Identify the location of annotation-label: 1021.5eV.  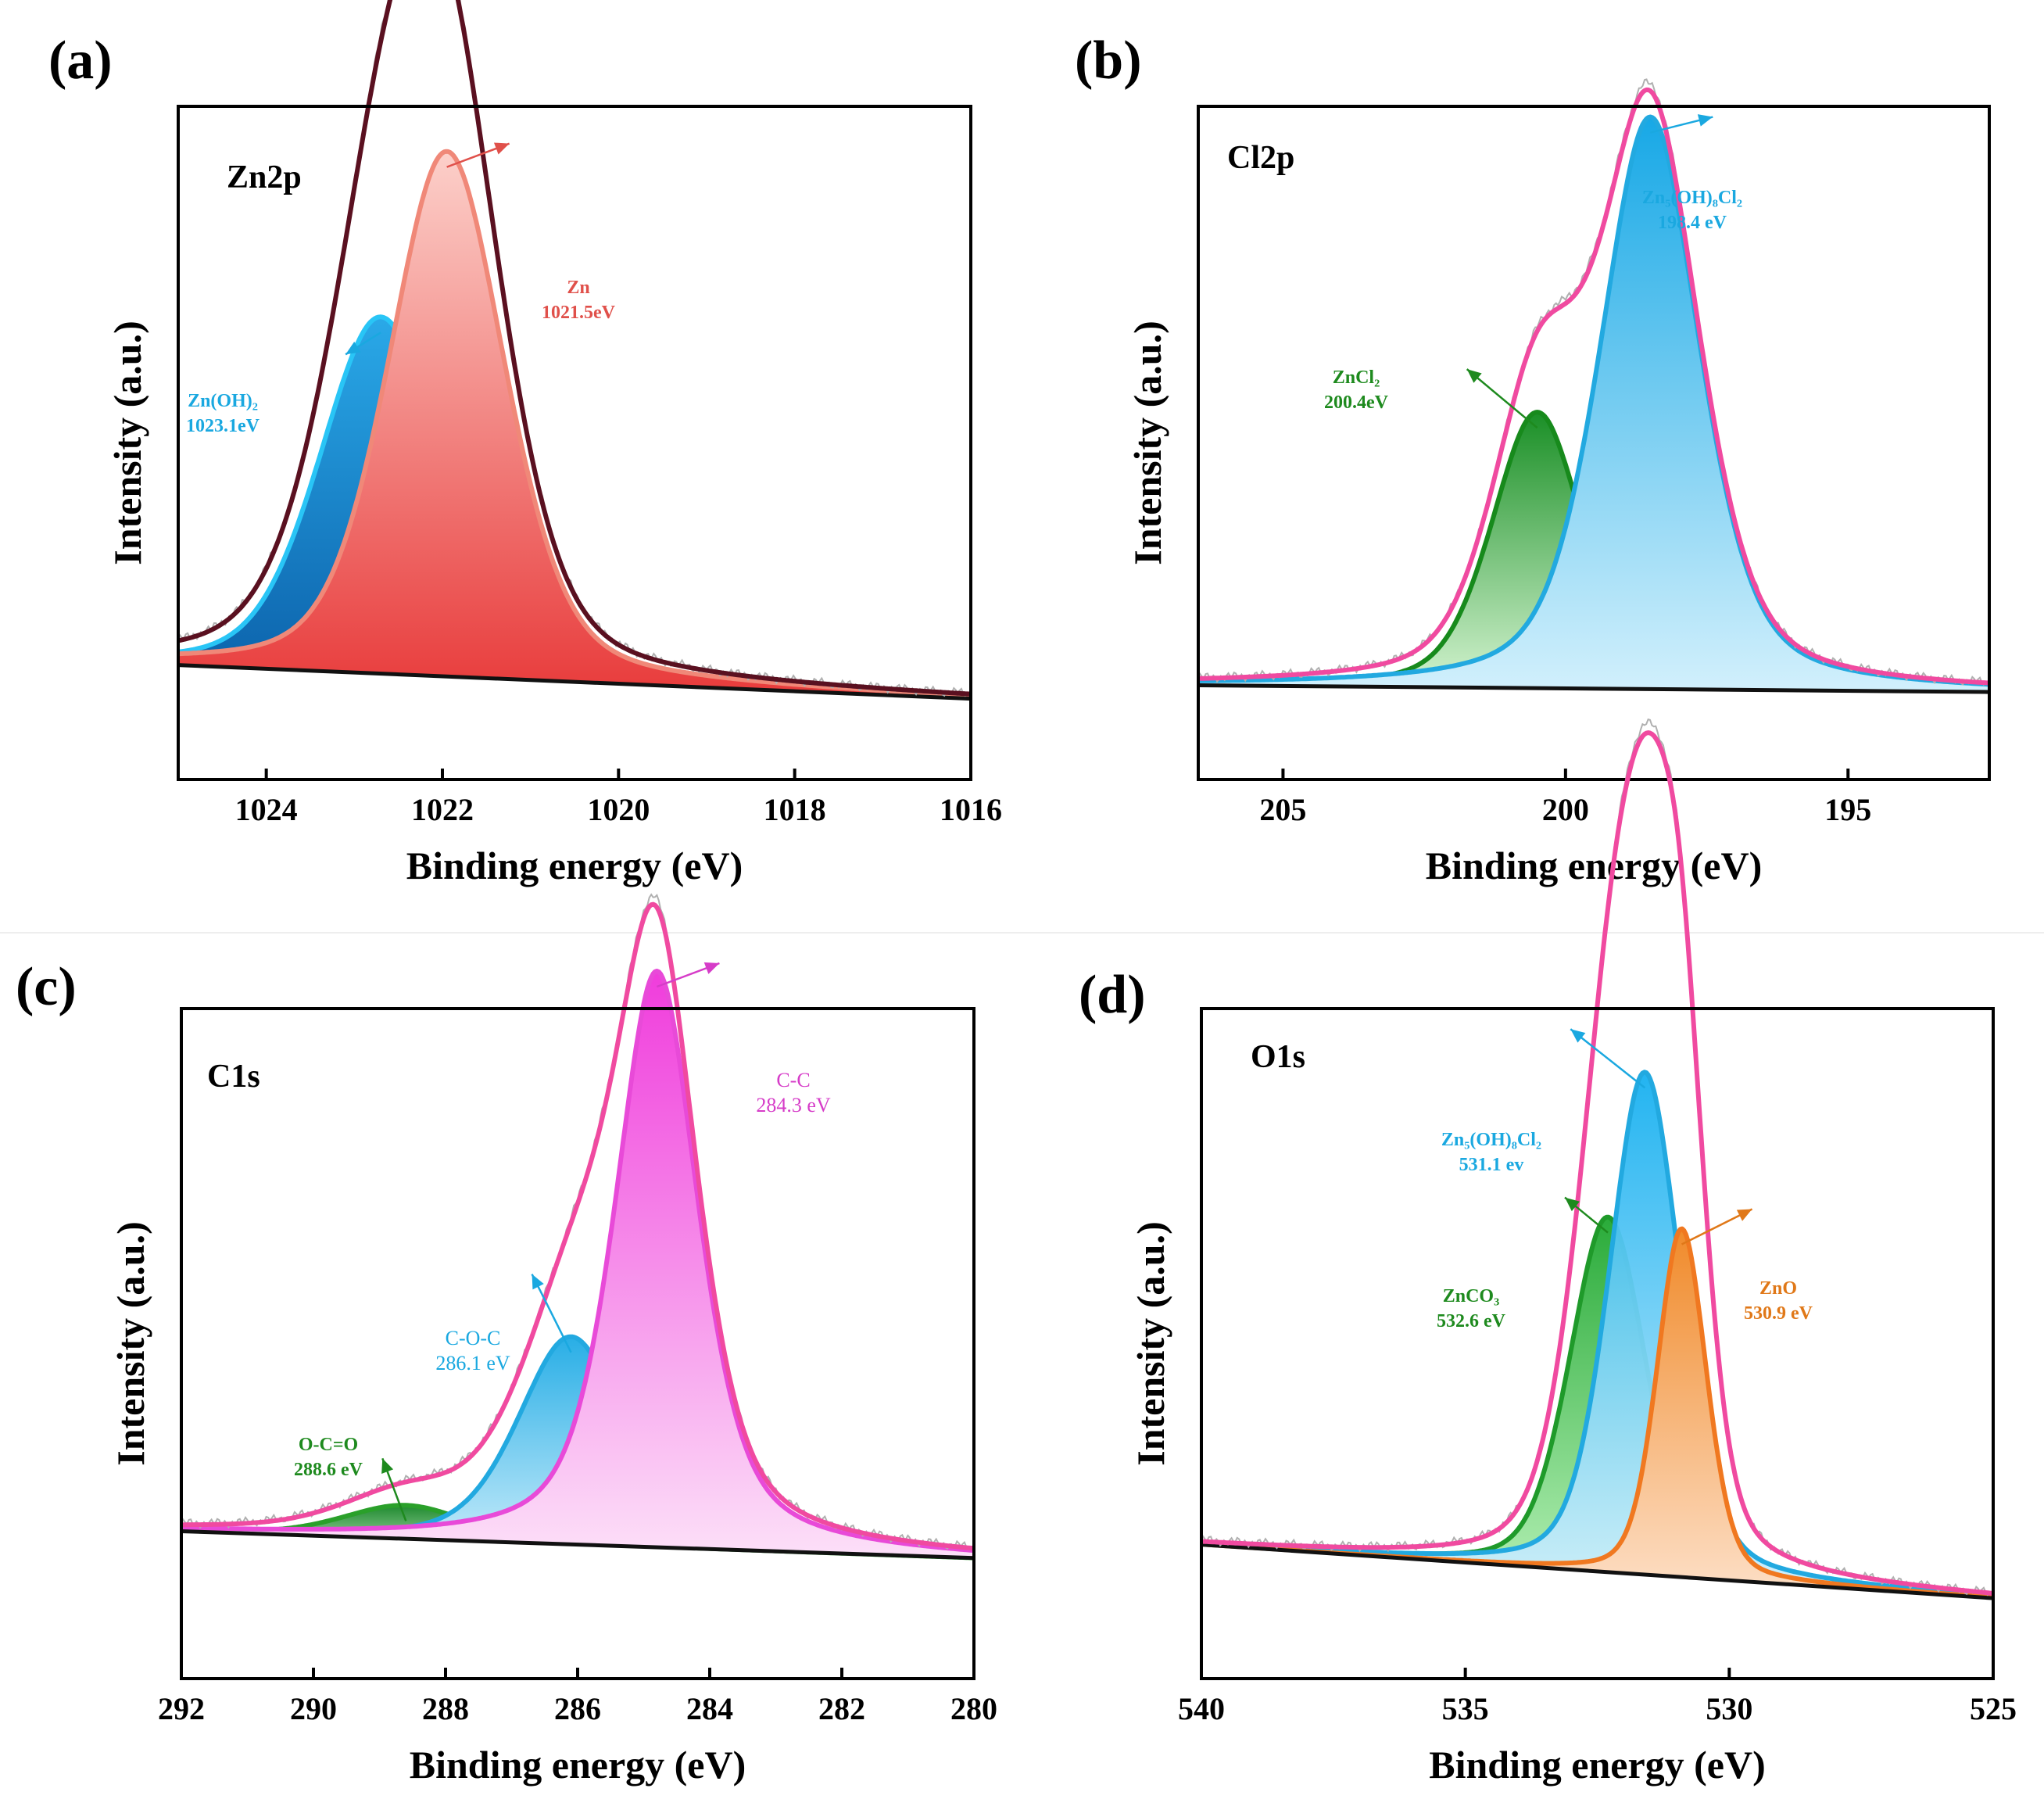
(579, 313).